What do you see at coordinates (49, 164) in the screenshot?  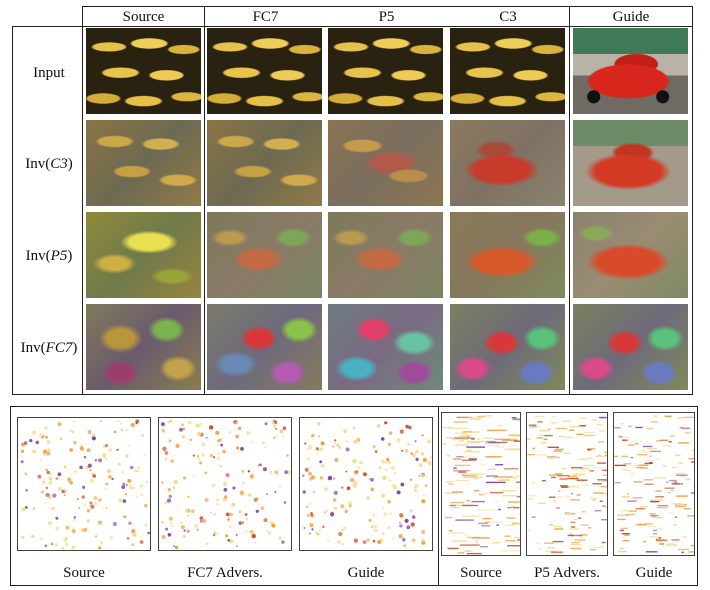 I see `row-header-inv-c3: Inv(C3)` at bounding box center [49, 164].